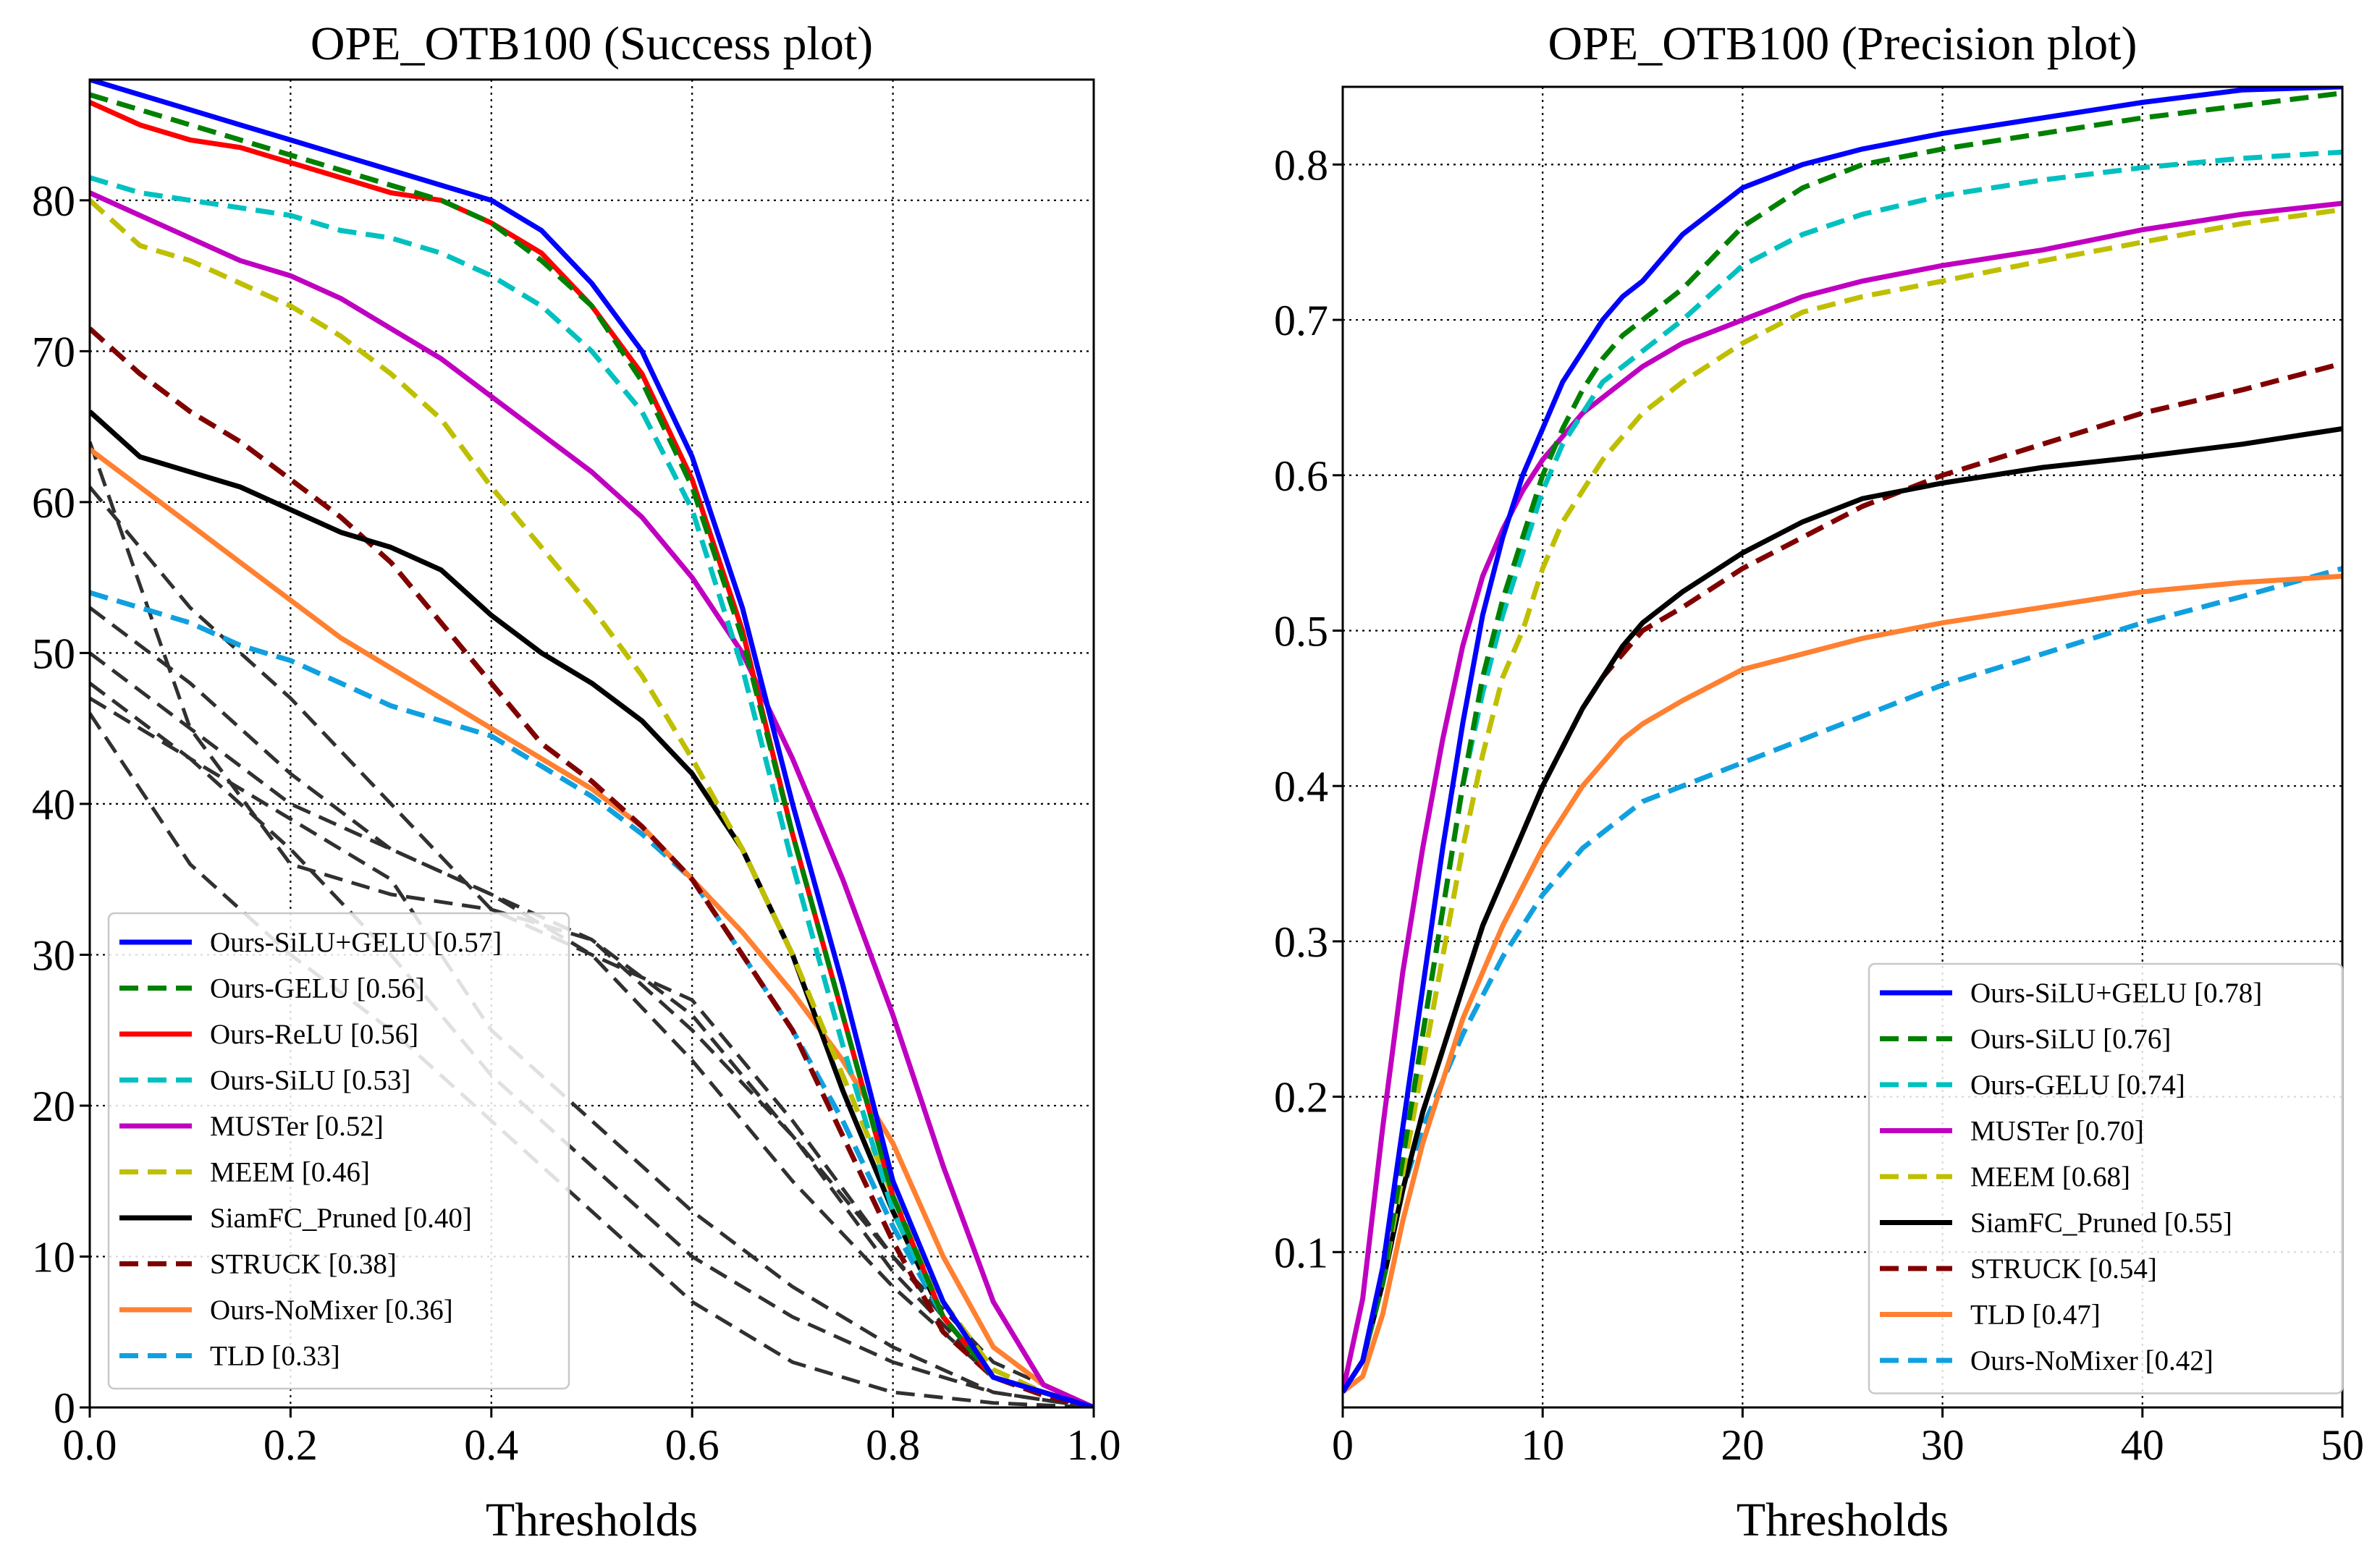 The height and width of the screenshot is (1550, 2380). I want to click on precision-ytick-label: 0.7, so click(1301, 320).